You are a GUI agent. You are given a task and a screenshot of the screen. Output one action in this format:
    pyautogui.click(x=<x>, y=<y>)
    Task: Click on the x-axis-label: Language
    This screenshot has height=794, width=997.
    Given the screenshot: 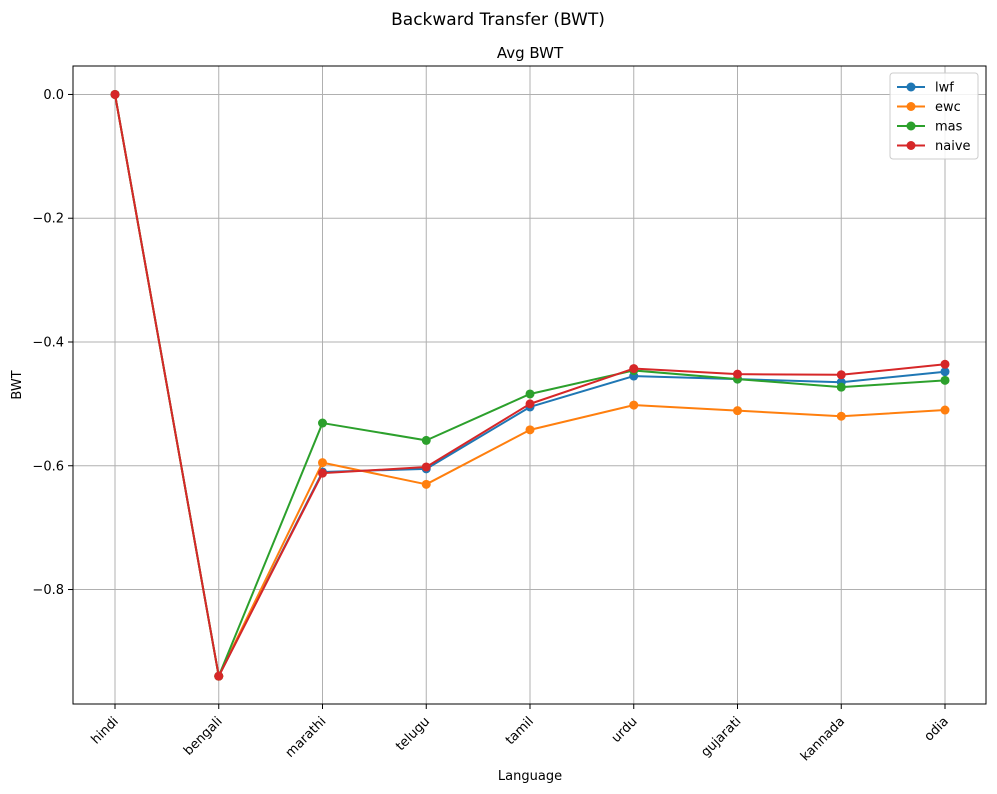 What is the action you would take?
    pyautogui.click(x=530, y=776)
    